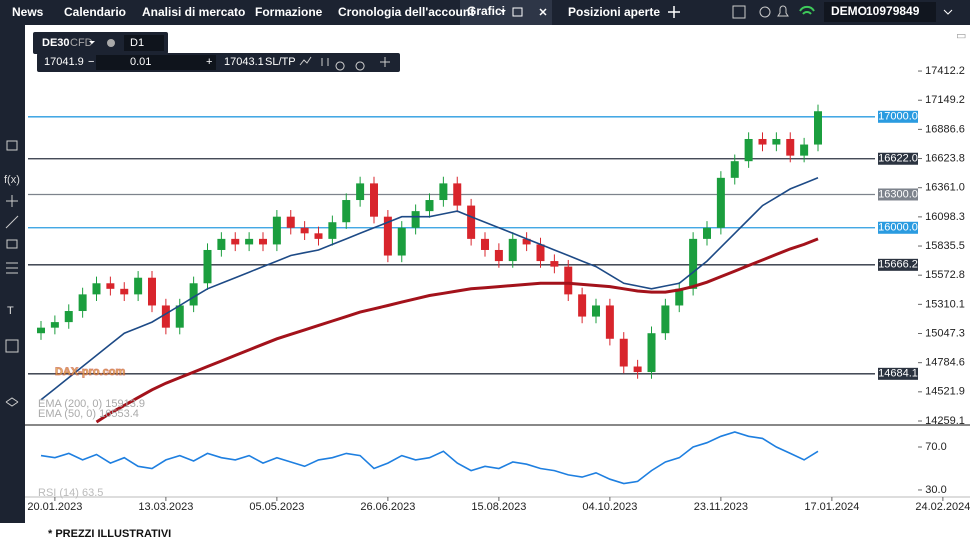 This screenshot has height=543, width=970. What do you see at coordinates (948, 12) in the screenshot?
I see `account-dropdown` at bounding box center [948, 12].